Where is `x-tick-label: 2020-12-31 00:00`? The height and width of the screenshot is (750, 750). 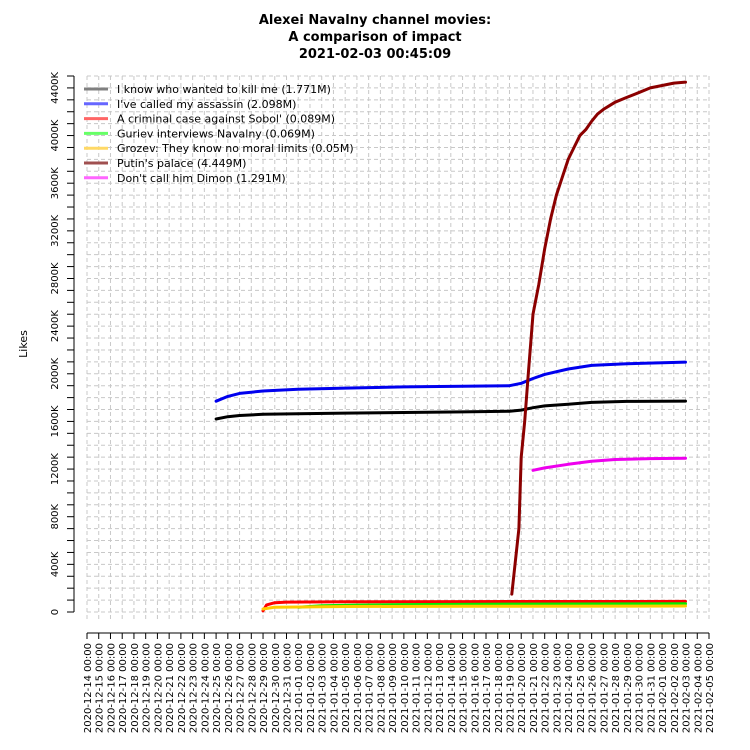 x-tick-label: 2020-12-31 00:00 is located at coordinates (288, 688).